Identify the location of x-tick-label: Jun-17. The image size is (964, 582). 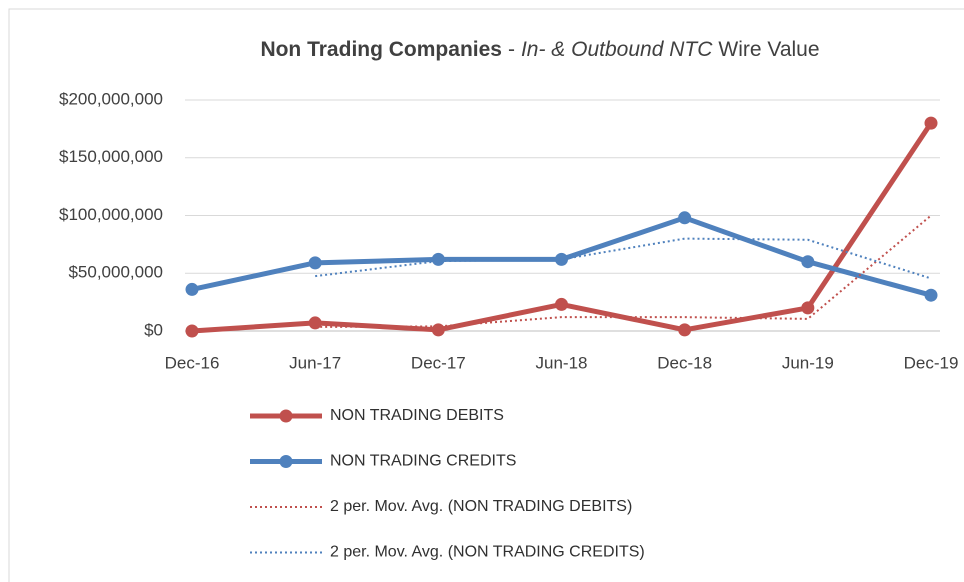
(315, 362).